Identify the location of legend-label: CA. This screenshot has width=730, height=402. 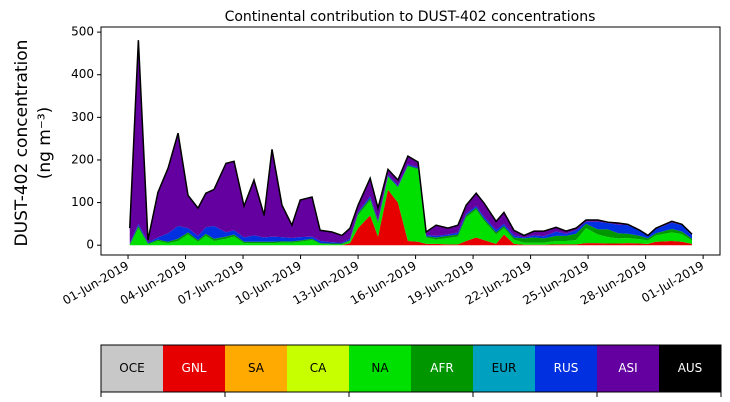
(318, 368).